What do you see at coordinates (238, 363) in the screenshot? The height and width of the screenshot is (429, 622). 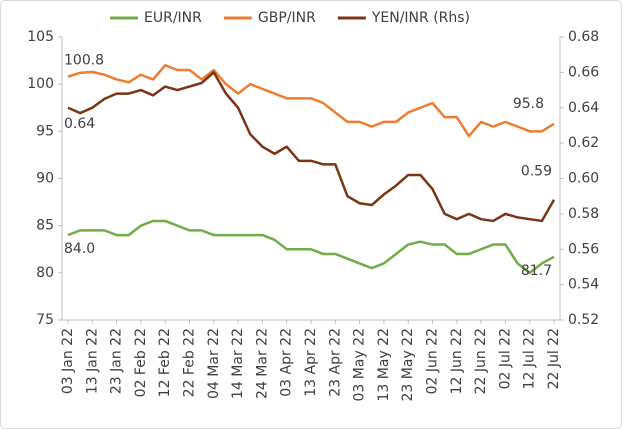 I see `x-tick-label: 14 Mar 22` at bounding box center [238, 363].